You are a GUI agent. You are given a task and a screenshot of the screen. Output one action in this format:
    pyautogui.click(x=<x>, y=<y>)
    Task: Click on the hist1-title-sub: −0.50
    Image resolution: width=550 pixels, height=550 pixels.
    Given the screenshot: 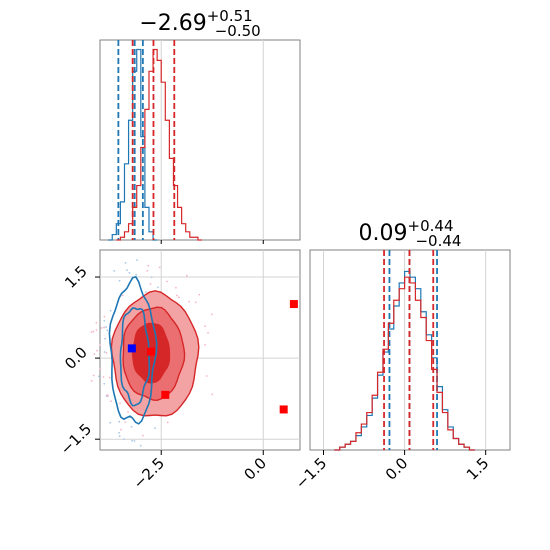 What is the action you would take?
    pyautogui.click(x=238, y=31)
    